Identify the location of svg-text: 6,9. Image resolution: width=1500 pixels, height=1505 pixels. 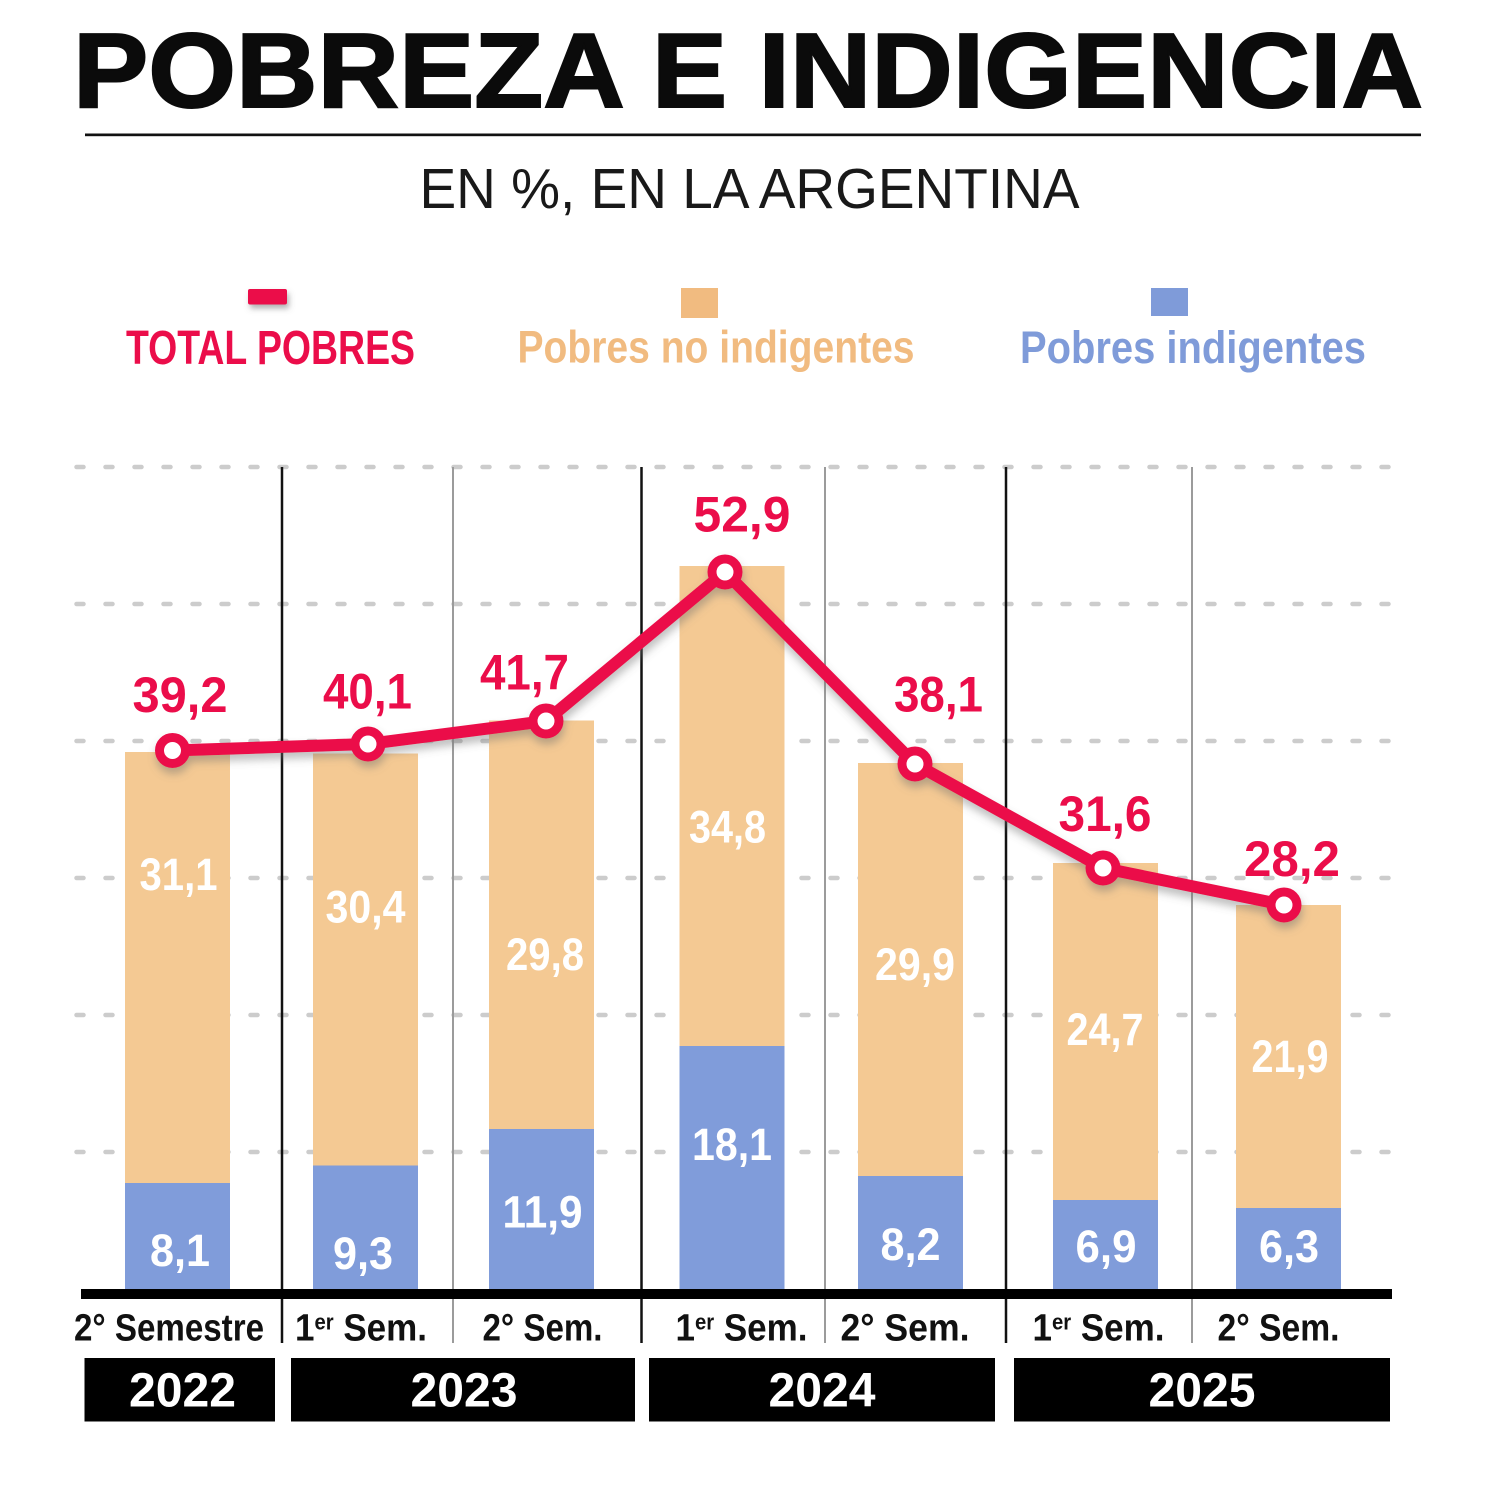
(1106, 1246).